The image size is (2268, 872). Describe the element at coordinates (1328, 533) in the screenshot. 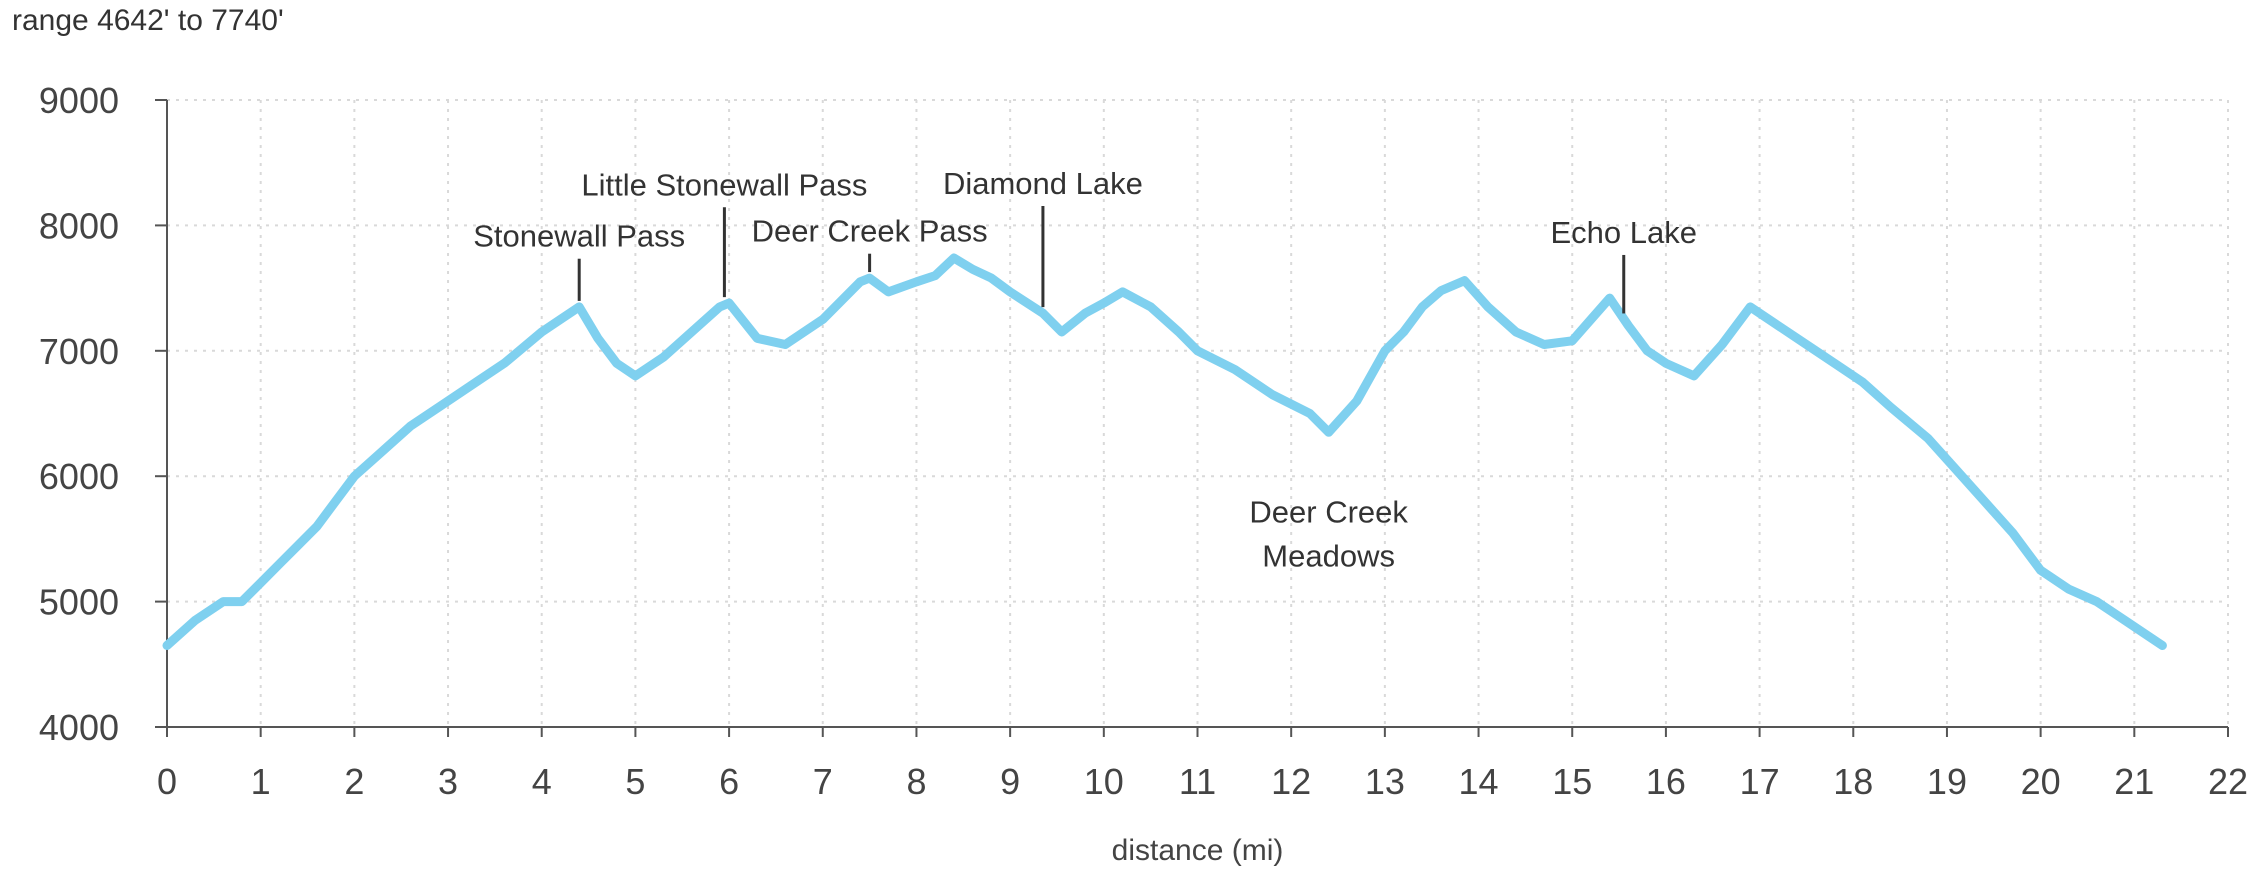

I see `annotation: Deer Creek Meadows` at that location.